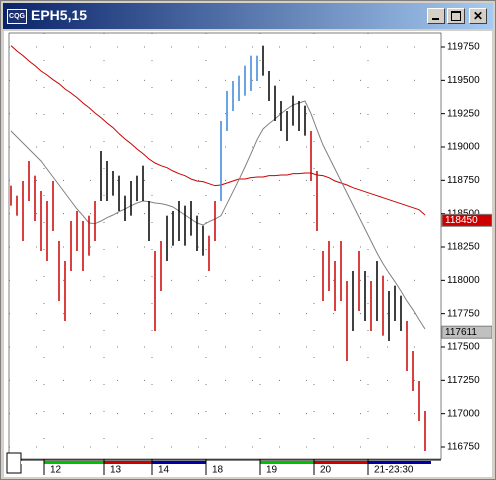 The width and height of the screenshot is (496, 480). I want to click on y-tick-label: 119750, so click(463, 47).